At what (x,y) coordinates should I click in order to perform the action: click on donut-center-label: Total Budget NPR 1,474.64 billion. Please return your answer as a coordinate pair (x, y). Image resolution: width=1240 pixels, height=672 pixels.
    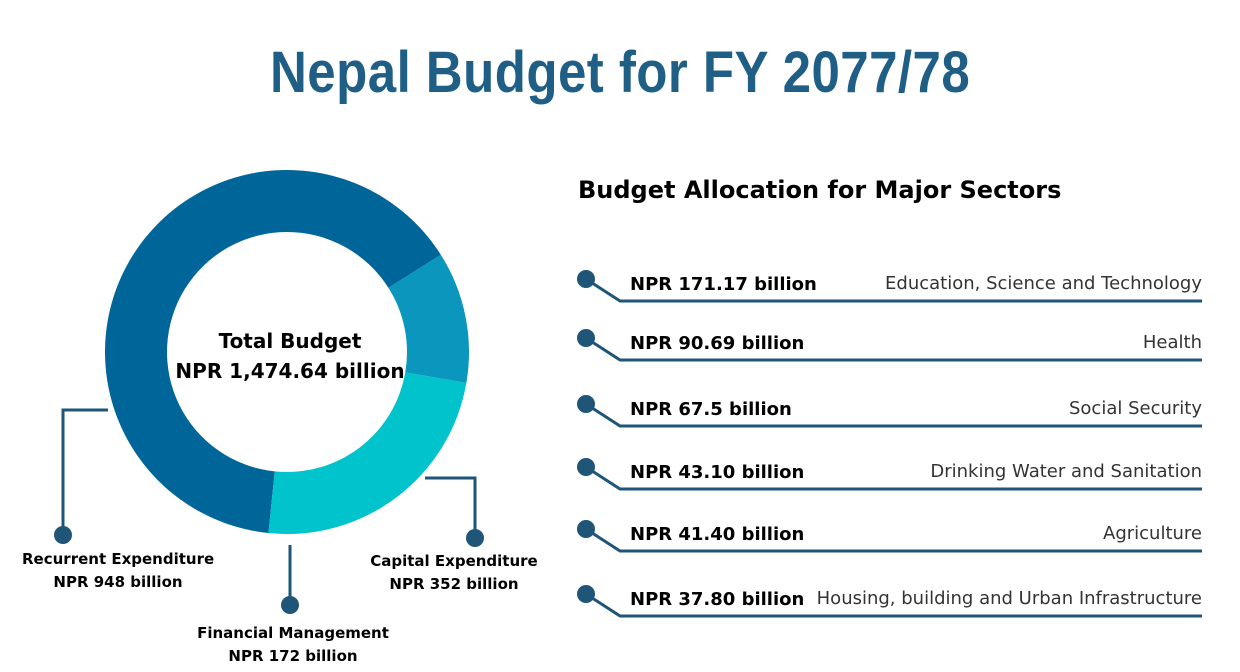
    Looking at the image, I should click on (290, 356).